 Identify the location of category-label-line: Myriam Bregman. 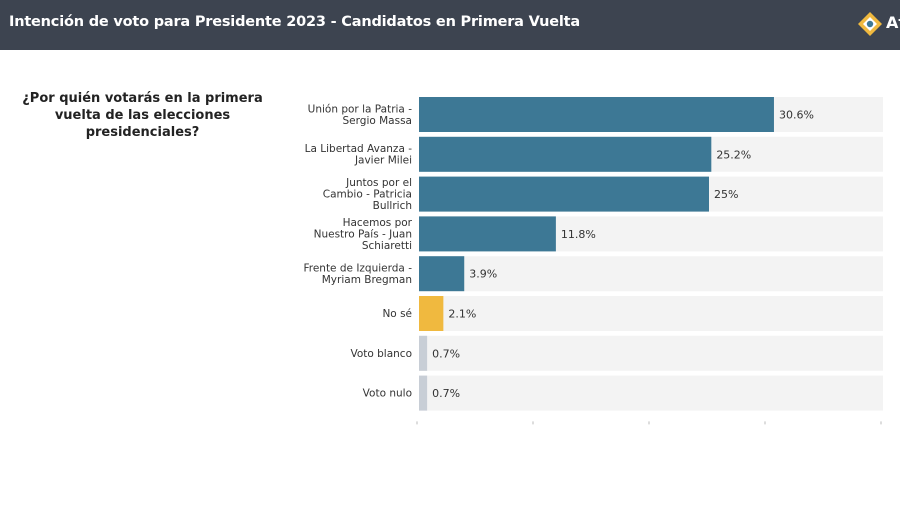
(367, 280).